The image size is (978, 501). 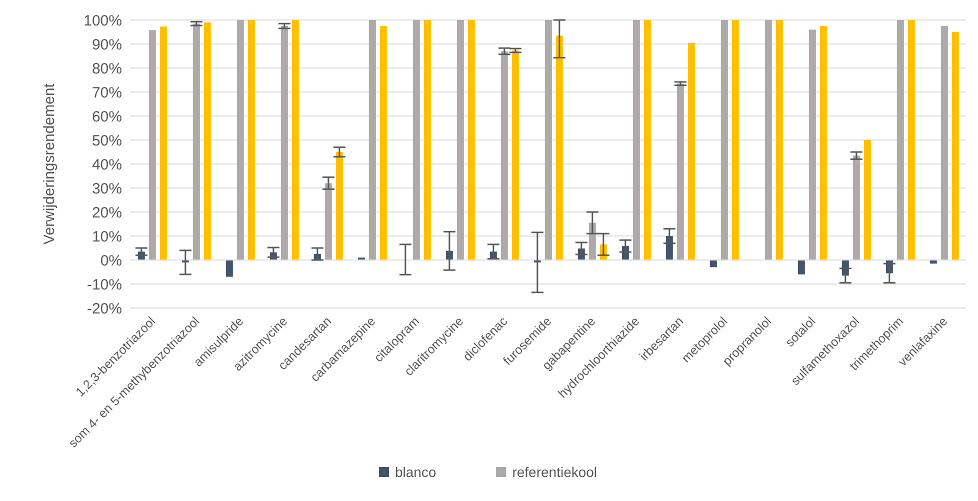 I want to click on y-axis-title: Verwijderingsrendement, so click(x=49, y=163).